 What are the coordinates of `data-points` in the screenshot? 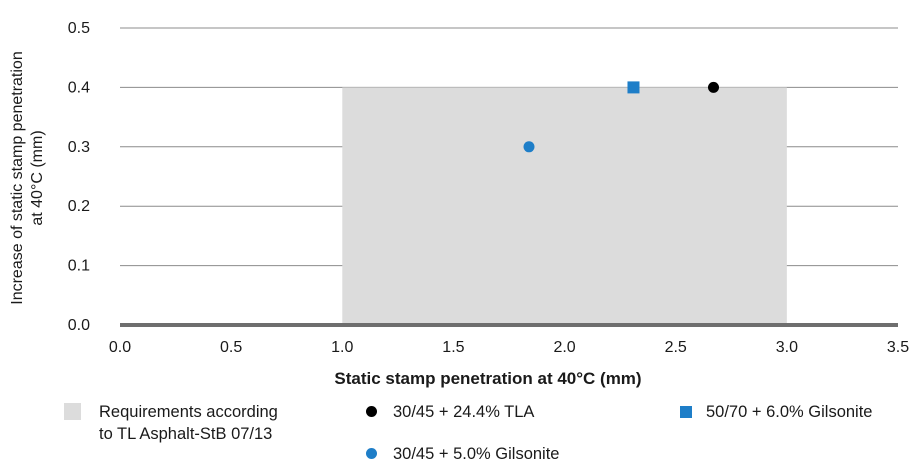 It's located at (621, 117).